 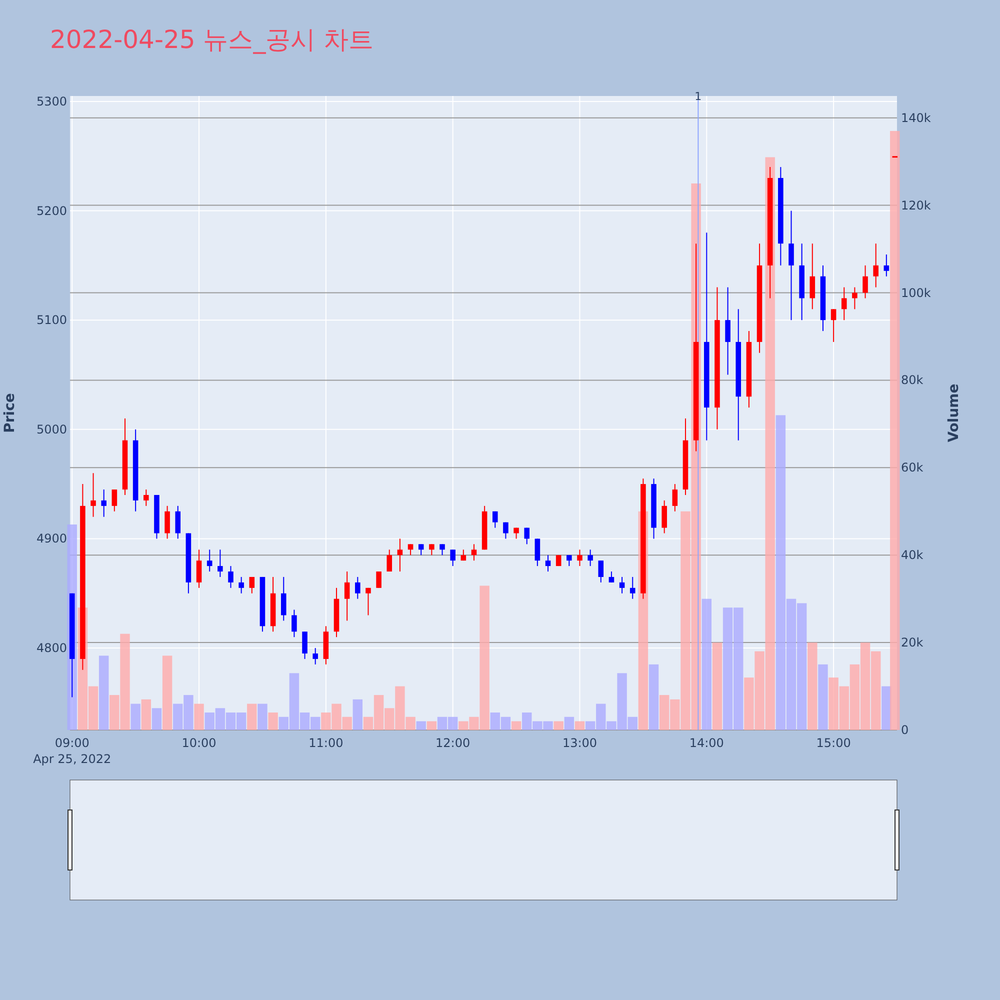 I want to click on y-tick-label: 5300, so click(x=51, y=101).